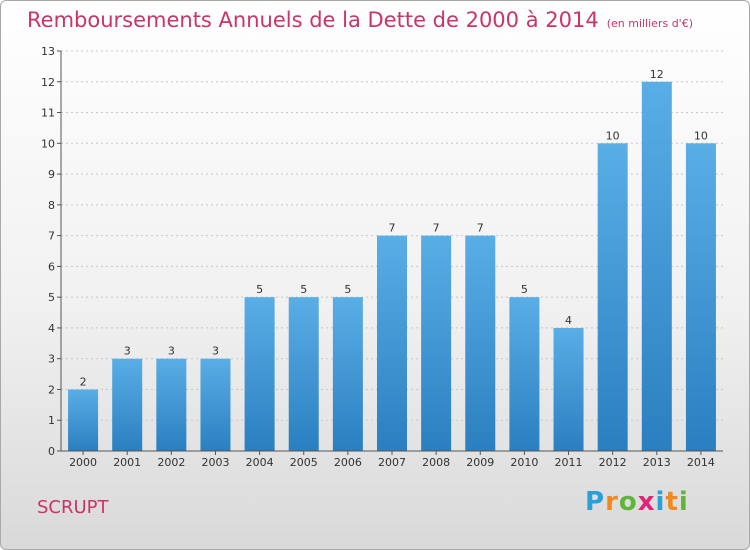  Describe the element at coordinates (612, 502) in the screenshot. I see `logo-letter: r` at that location.